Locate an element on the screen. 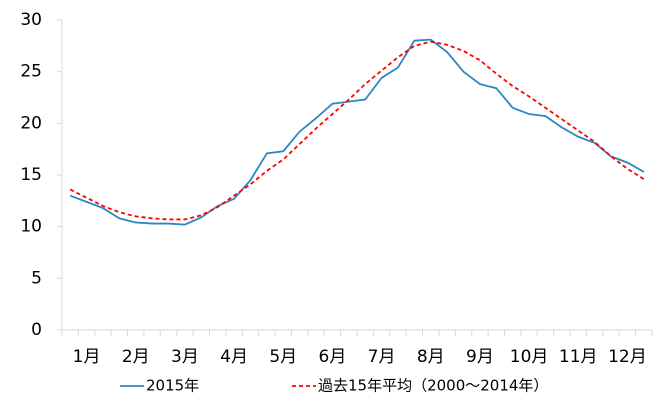  x-tick-label: 9月 is located at coordinates (480, 357).